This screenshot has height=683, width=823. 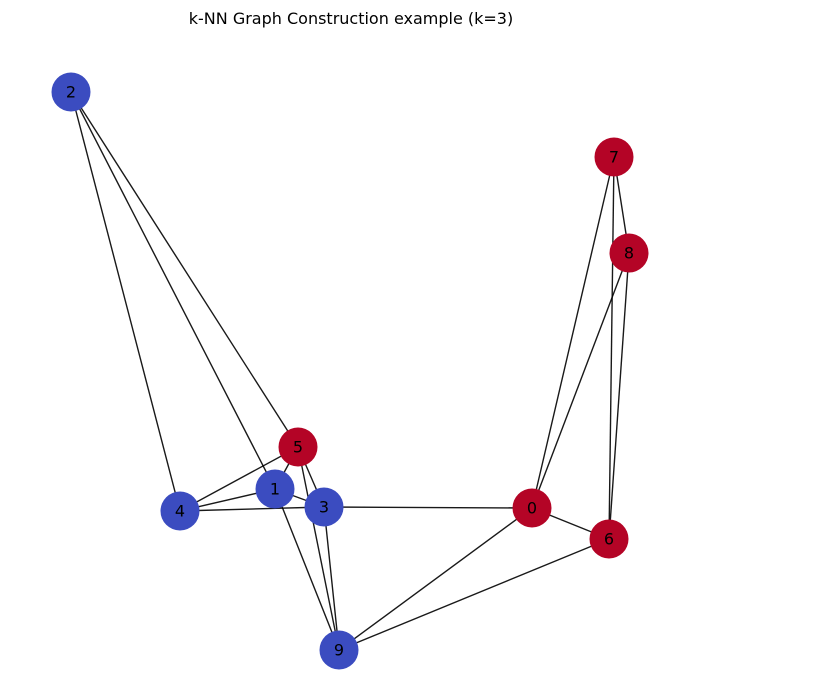 I want to click on node-label-8: 8, so click(x=629, y=253).